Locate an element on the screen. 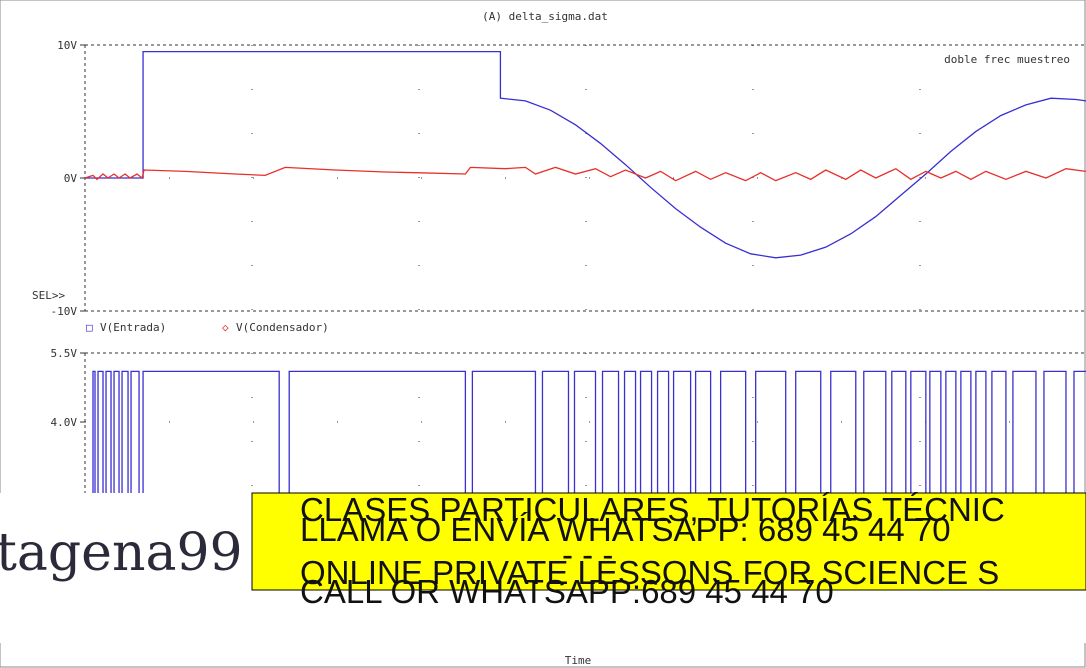  chart-title: (A) delta_sigma.dat is located at coordinates (545, 16).